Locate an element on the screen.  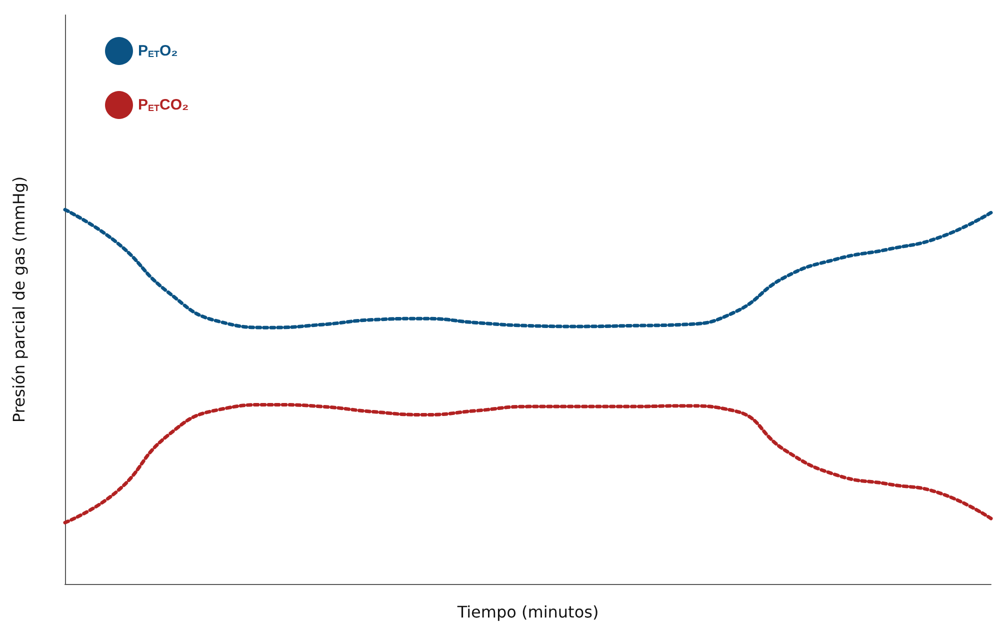
x-axis-title: Tiempo (minutos) is located at coordinates (527, 612).